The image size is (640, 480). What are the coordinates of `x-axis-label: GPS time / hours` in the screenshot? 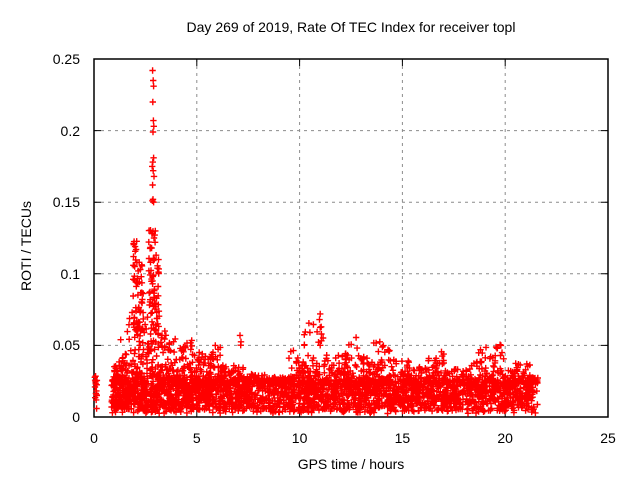 It's located at (351, 464).